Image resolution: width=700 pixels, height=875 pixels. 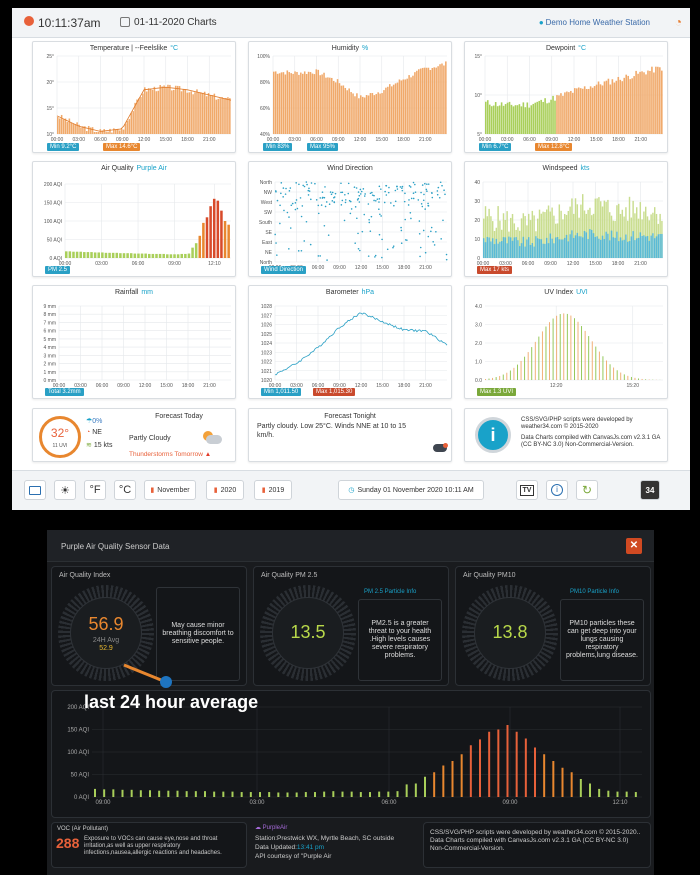 What do you see at coordinates (271, 828) in the screenshot?
I see `purple-air-logo: ☁ PurpleAir` at bounding box center [271, 828].